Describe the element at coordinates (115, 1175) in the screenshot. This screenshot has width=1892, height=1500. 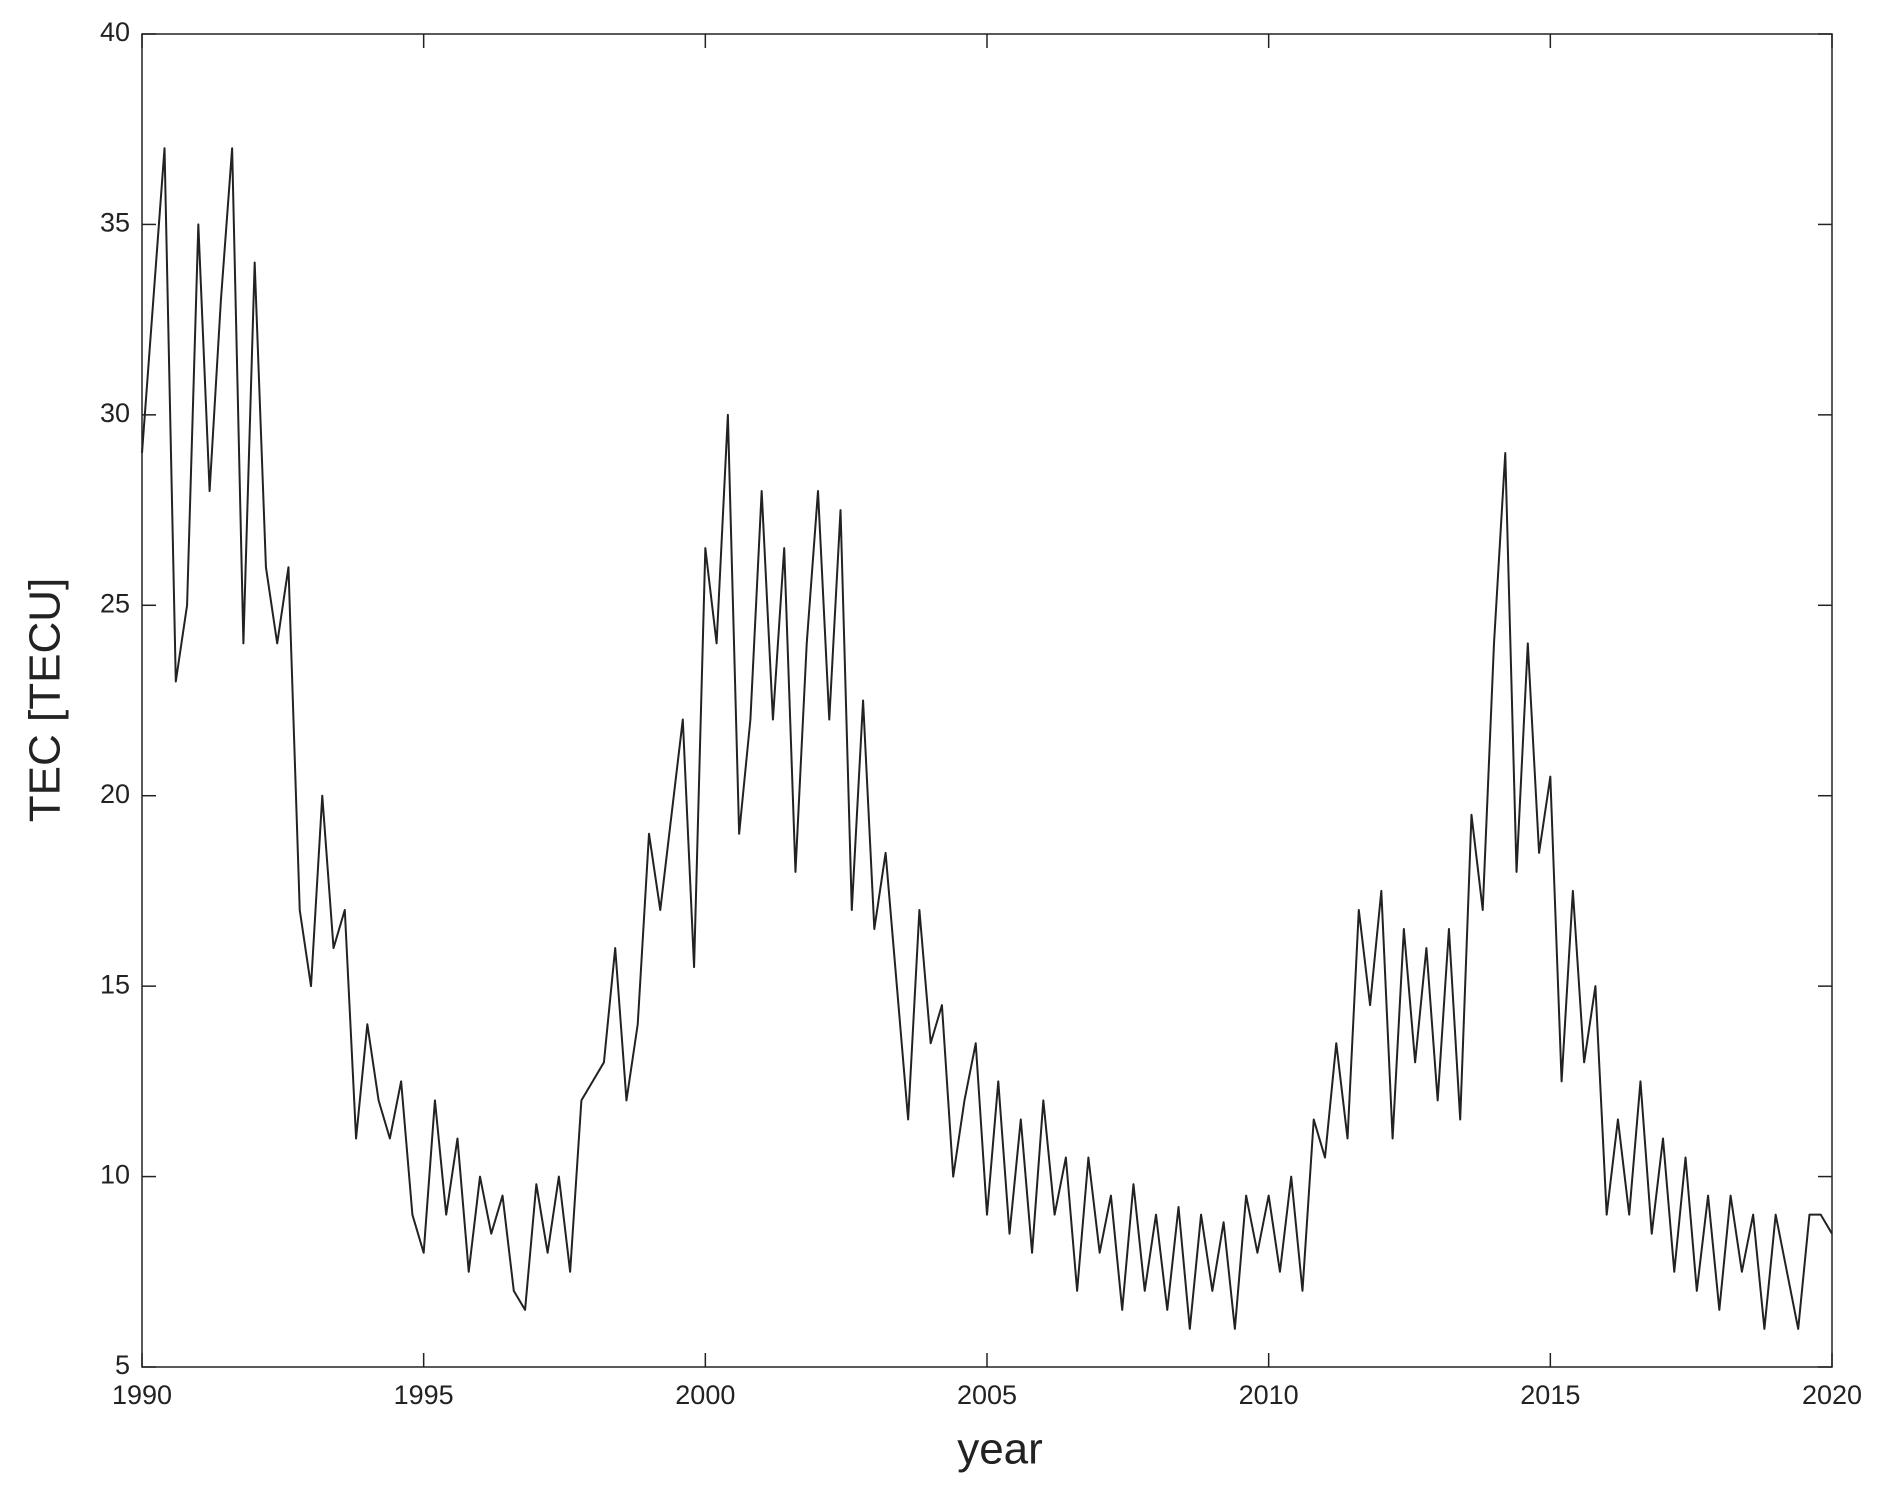
I see `y-tick-label: 10` at that location.